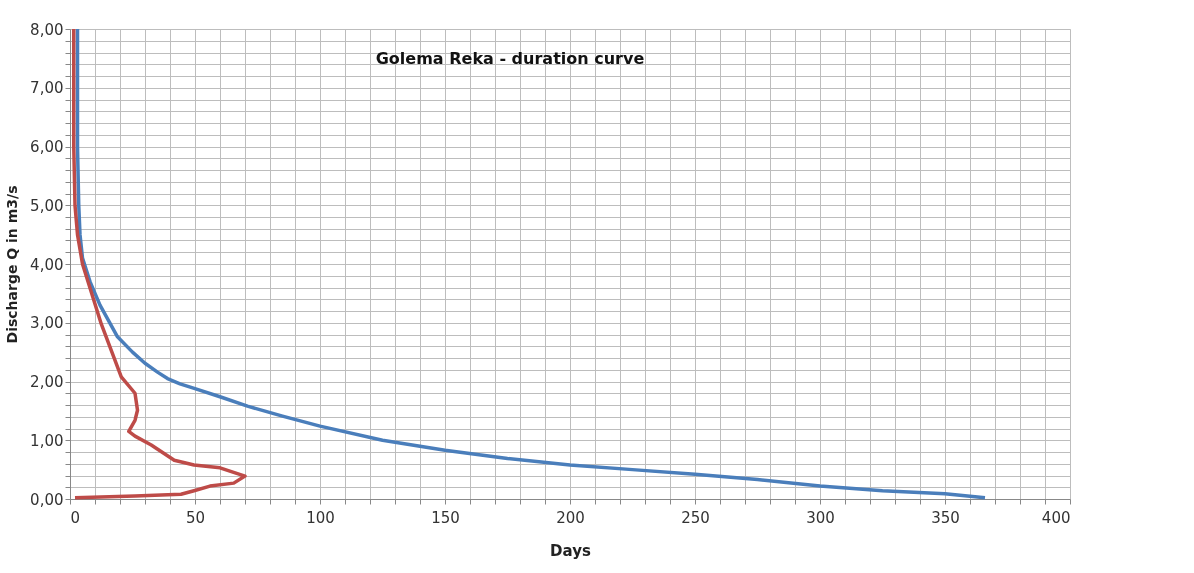 This screenshot has height=573, width=1194. I want to click on y-tick-label: 7,00, so click(47, 88).